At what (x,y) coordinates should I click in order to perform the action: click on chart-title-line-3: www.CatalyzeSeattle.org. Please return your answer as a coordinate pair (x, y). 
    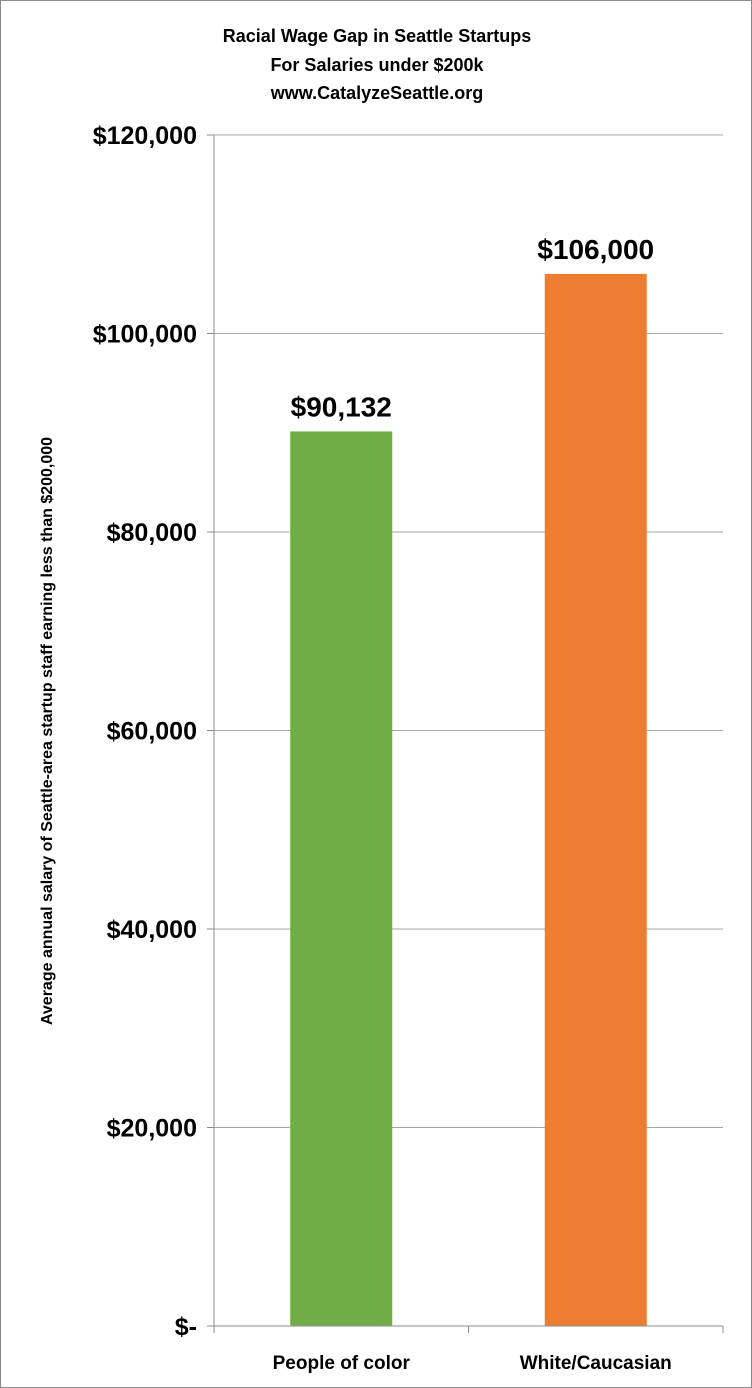
    Looking at the image, I should click on (376, 93).